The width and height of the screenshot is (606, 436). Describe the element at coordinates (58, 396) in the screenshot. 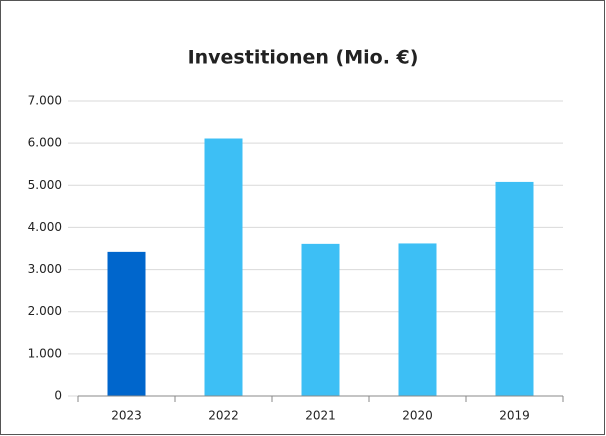

I see `y-tick-label: 0` at that location.